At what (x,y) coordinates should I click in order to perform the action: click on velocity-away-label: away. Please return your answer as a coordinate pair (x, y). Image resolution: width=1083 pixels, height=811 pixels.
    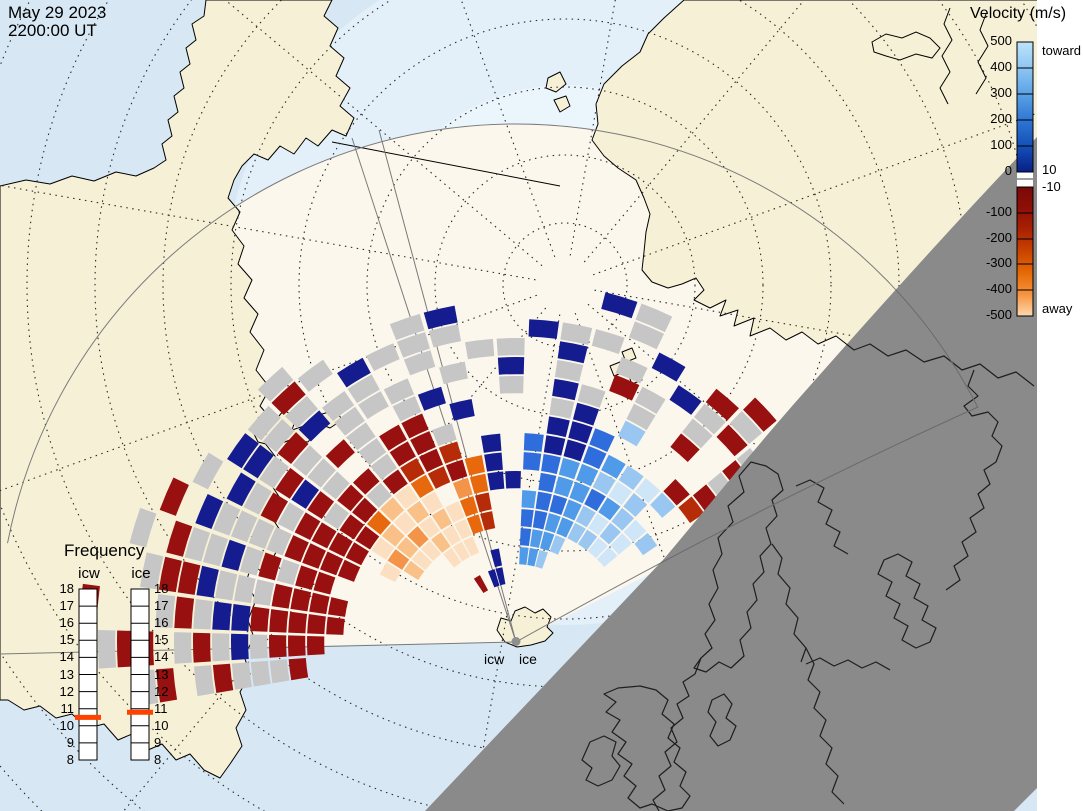
    Looking at the image, I should click on (1057, 308).